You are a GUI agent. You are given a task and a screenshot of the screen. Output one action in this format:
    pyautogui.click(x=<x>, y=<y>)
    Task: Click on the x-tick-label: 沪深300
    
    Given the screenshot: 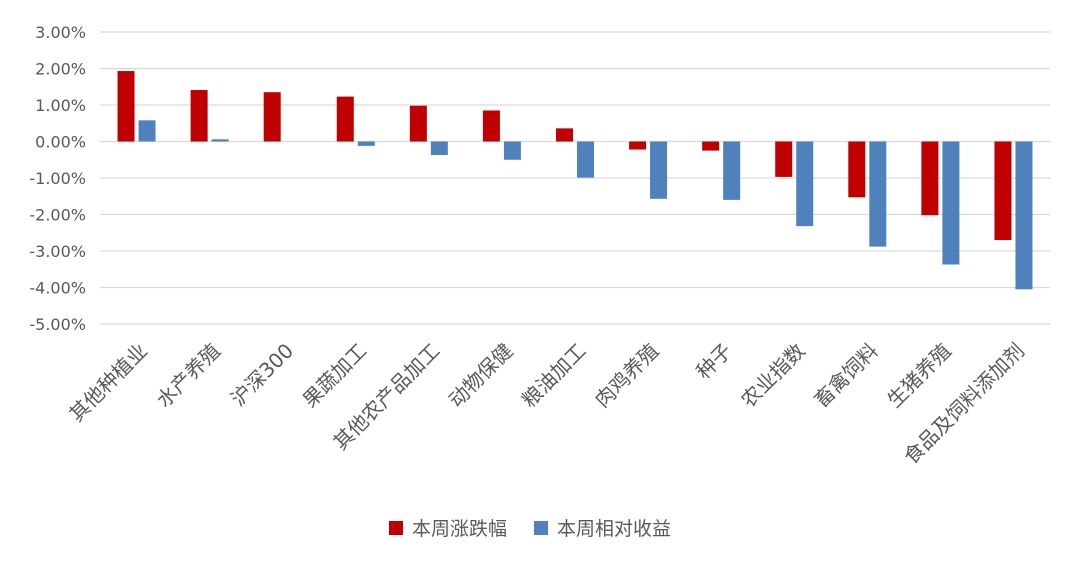 What is the action you would take?
    pyautogui.click(x=262, y=375)
    